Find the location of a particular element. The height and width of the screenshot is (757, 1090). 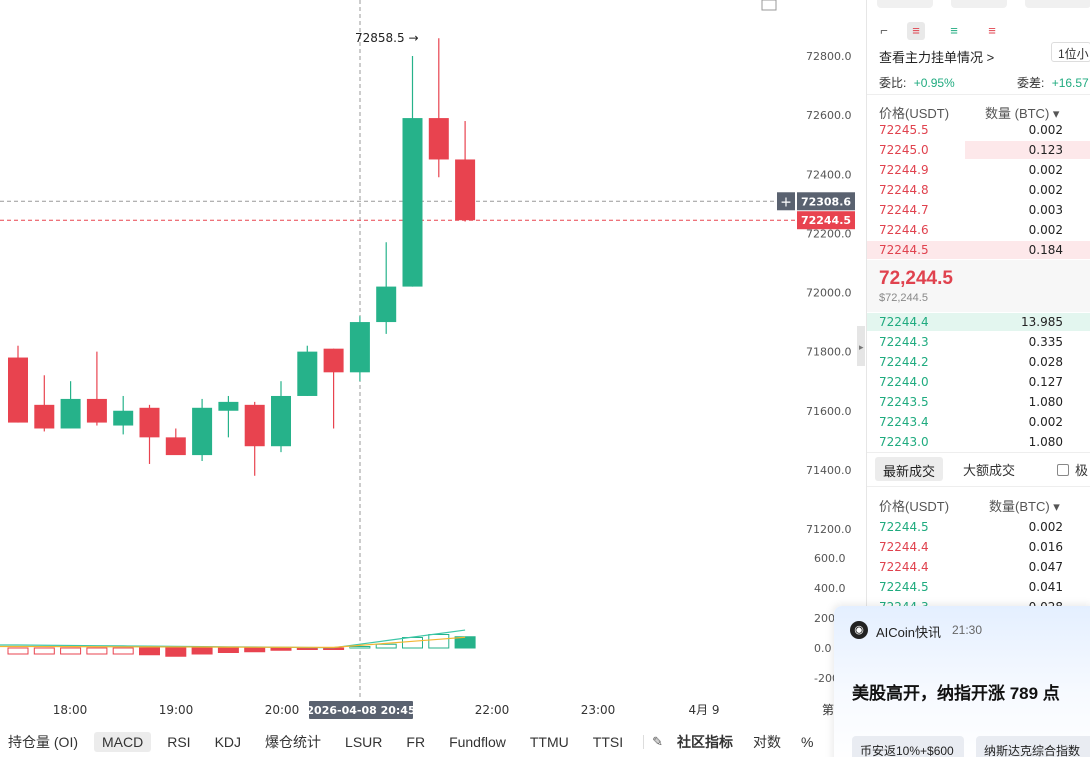

time-axis-label: 22:00 is located at coordinates (492, 710).